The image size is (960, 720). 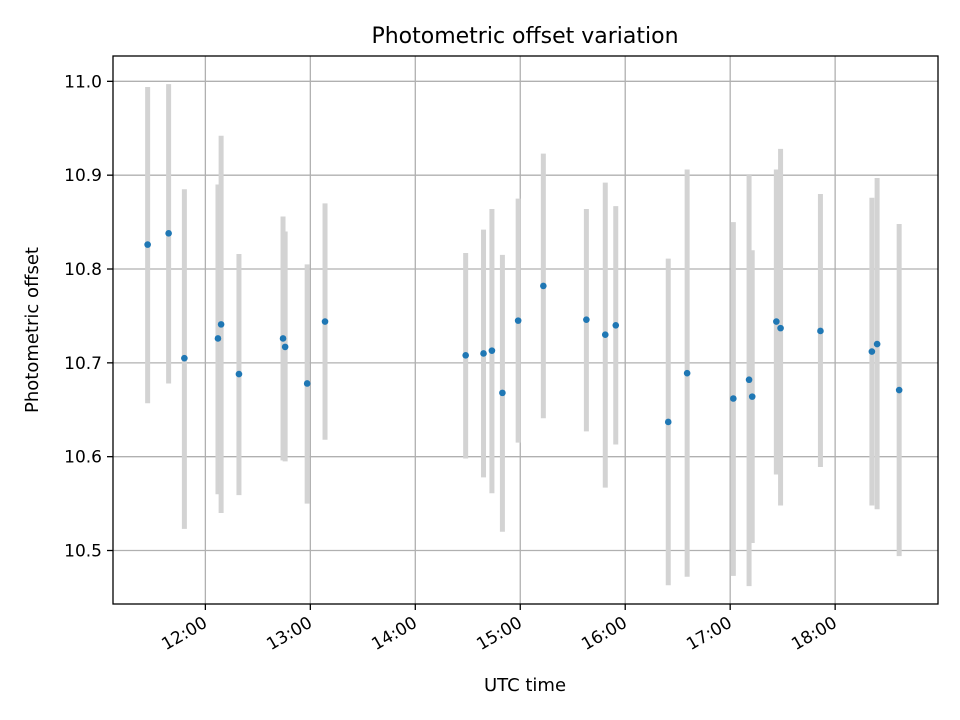 I want to click on y-tick-label: 10.7, so click(x=83, y=364).